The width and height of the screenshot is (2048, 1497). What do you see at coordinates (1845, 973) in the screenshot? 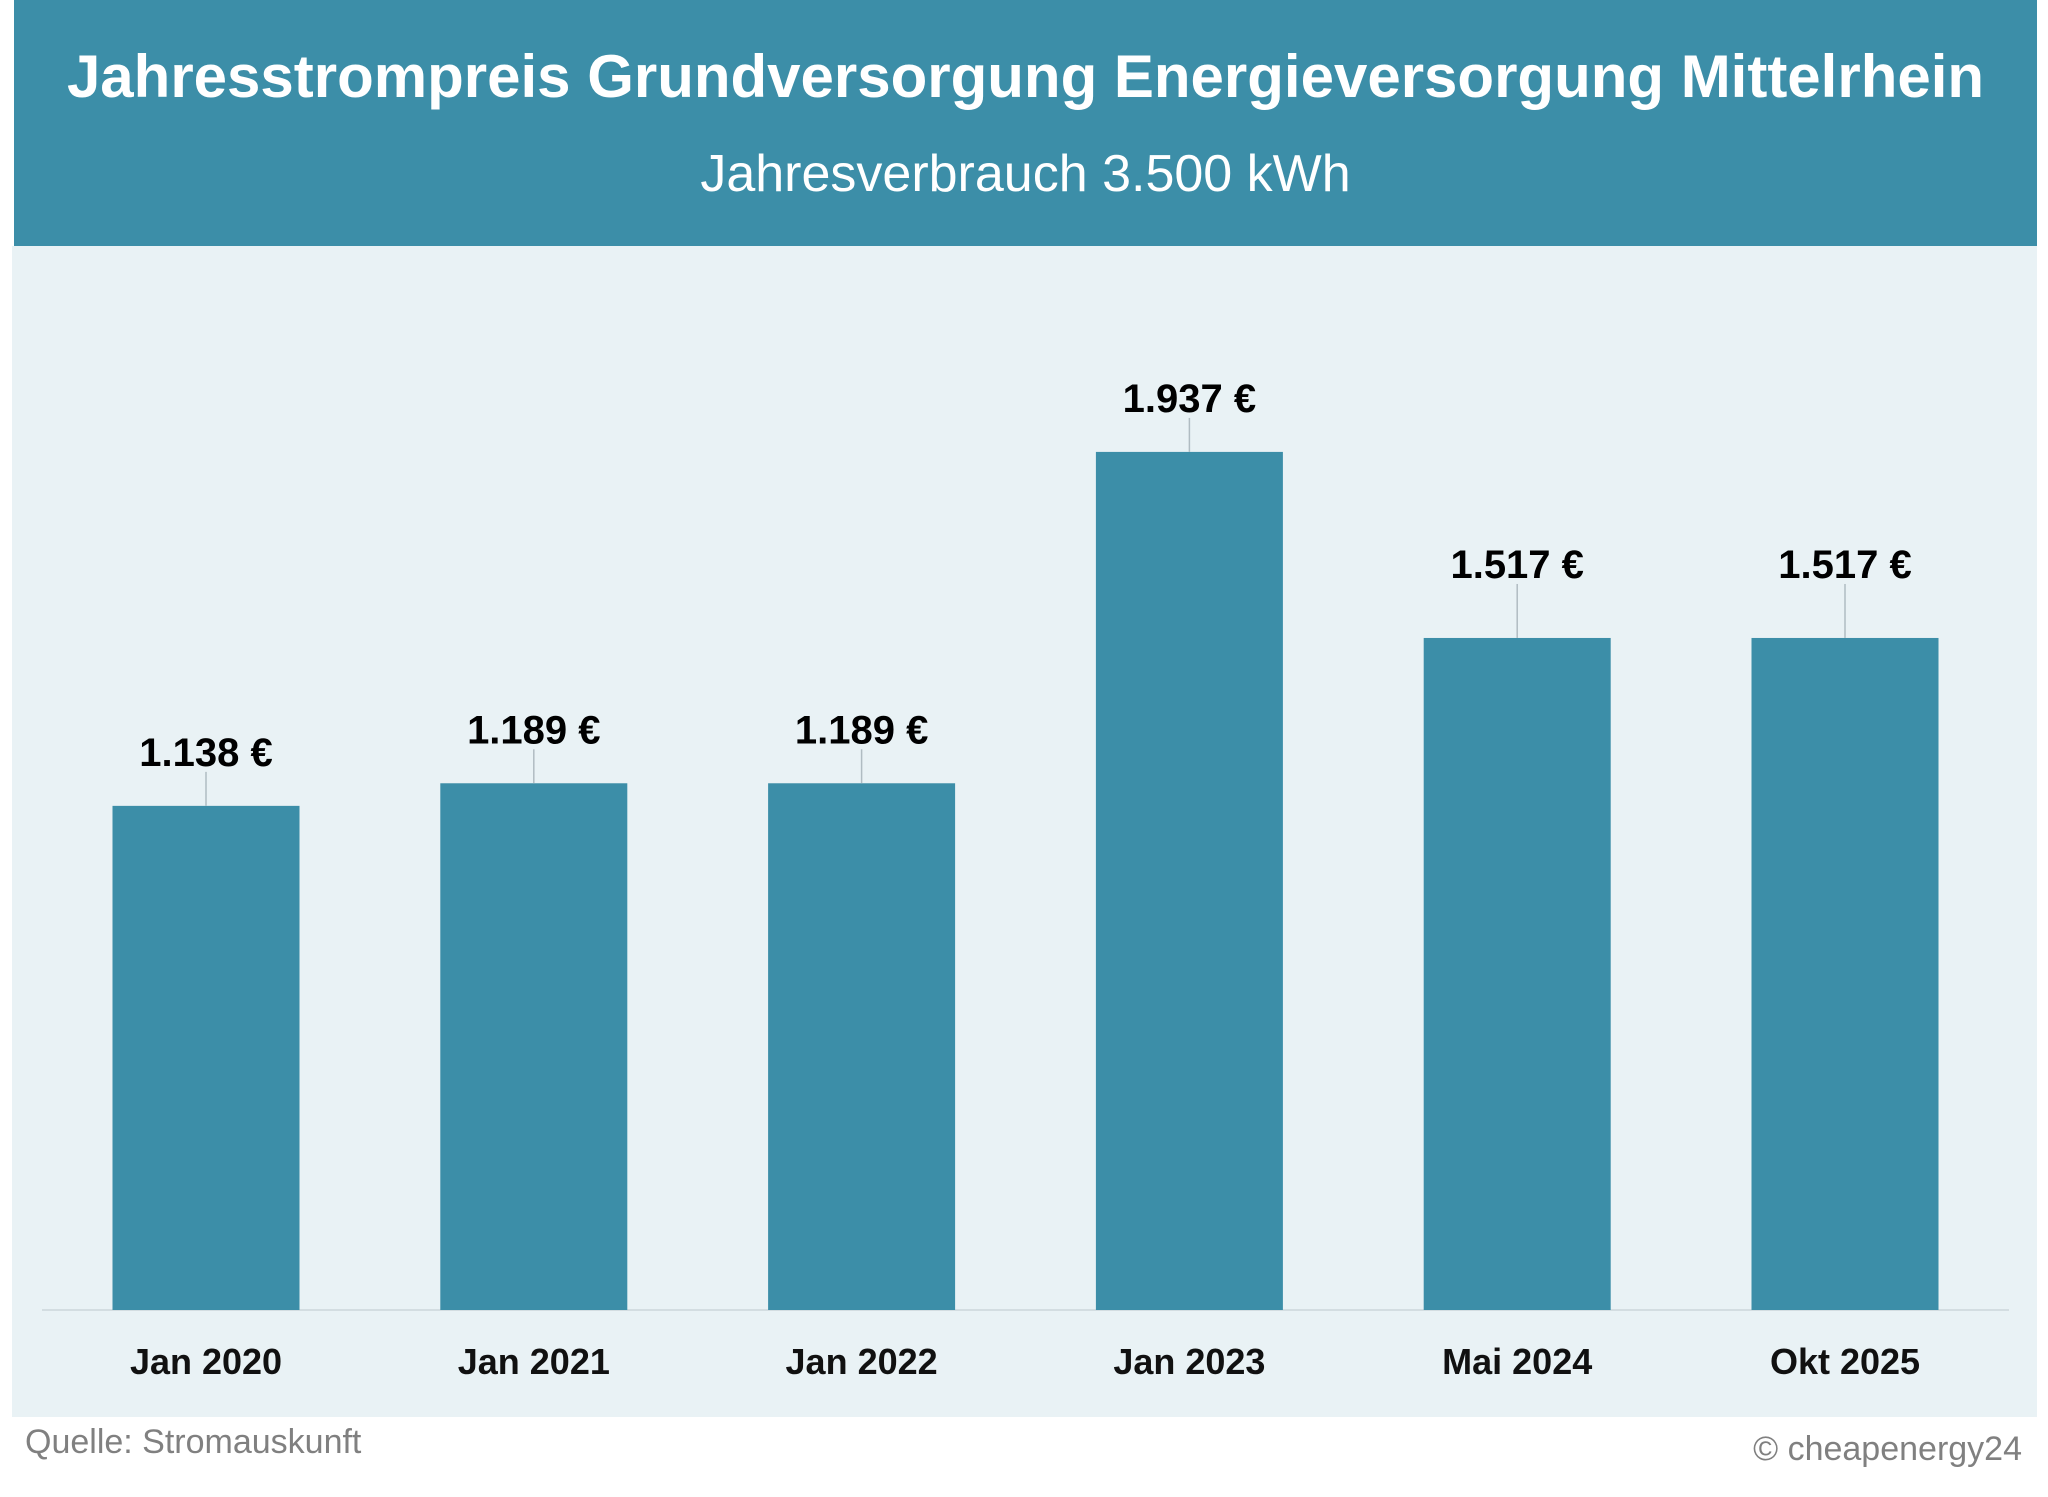
I see `bar-okt-2025` at bounding box center [1845, 973].